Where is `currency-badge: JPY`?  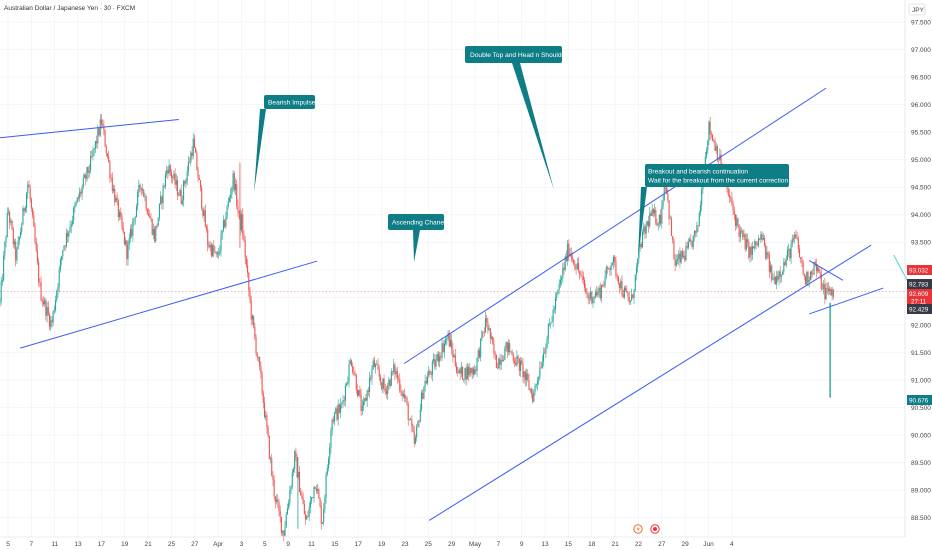
currency-badge: JPY is located at coordinates (917, 9).